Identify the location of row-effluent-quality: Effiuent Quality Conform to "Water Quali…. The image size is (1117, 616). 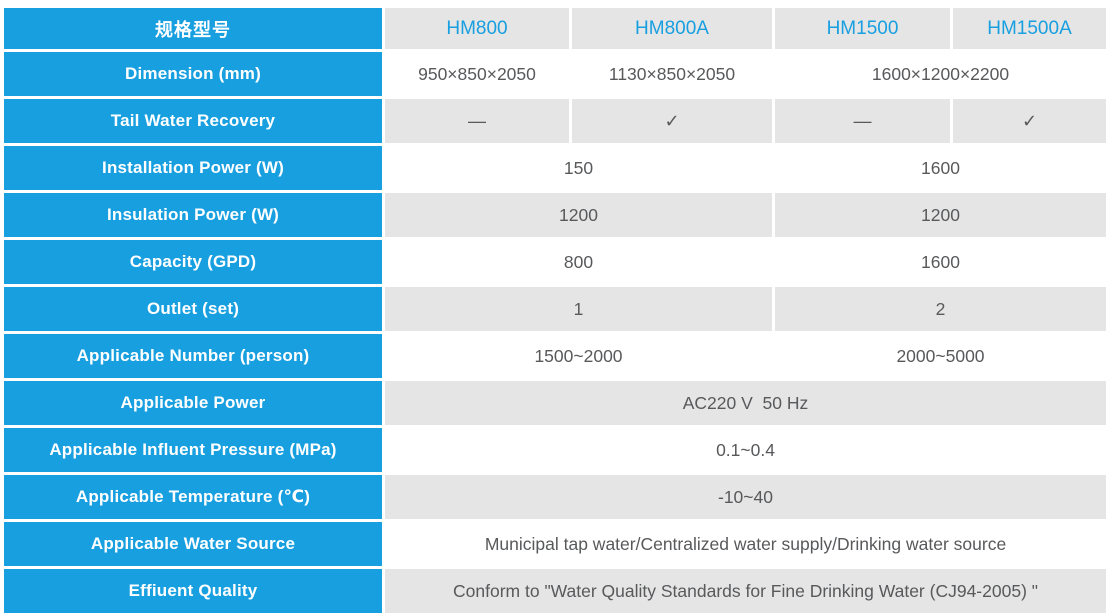
(555, 591).